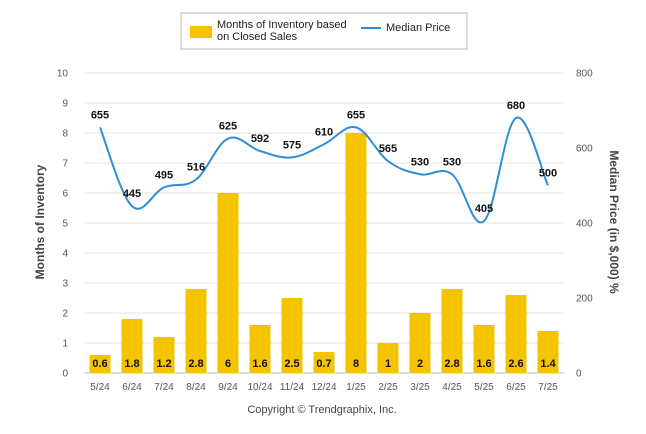 The height and width of the screenshot is (434, 646). What do you see at coordinates (579, 374) in the screenshot?
I see `right-tick-label: 0` at bounding box center [579, 374].